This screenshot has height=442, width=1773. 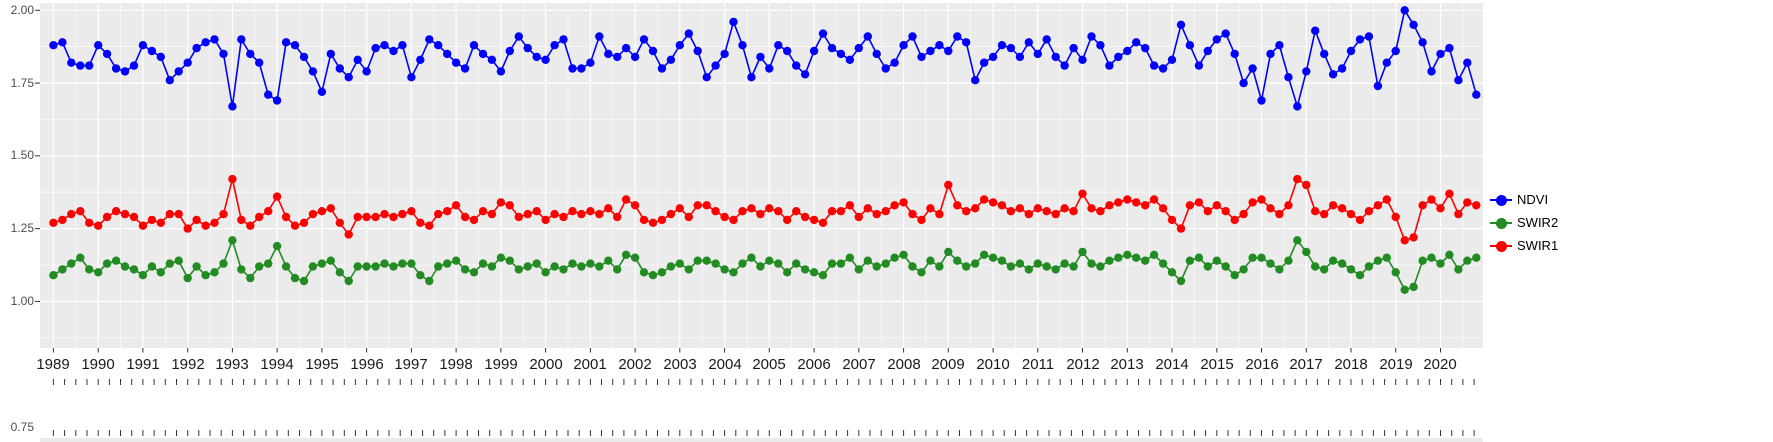 What do you see at coordinates (22, 155) in the screenshot?
I see `y-tick-label: 1.50` at bounding box center [22, 155].